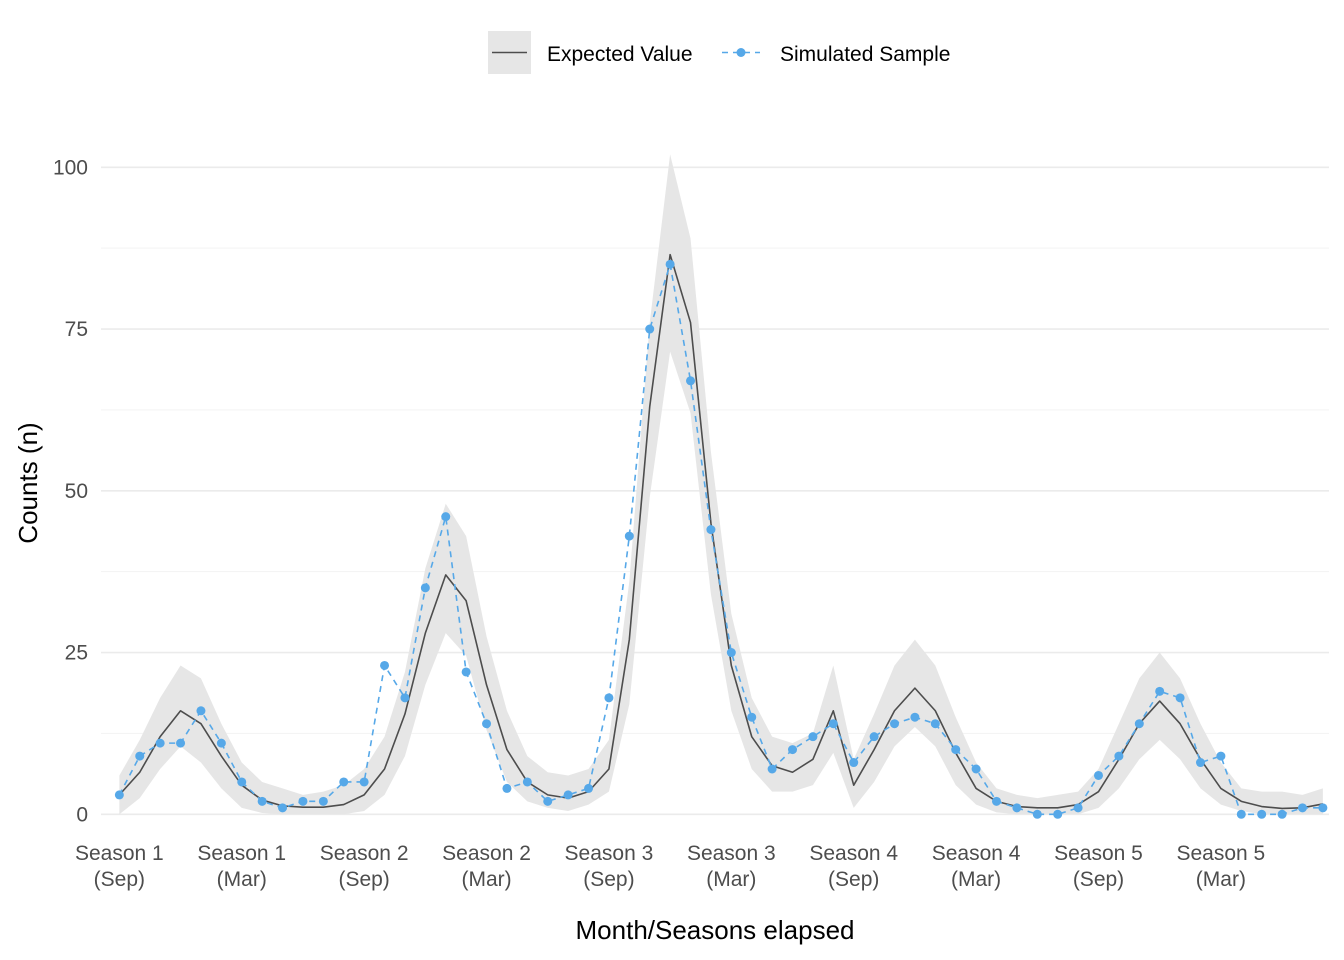  I want to click on y-axis-title: Counts (n), so click(28, 482).